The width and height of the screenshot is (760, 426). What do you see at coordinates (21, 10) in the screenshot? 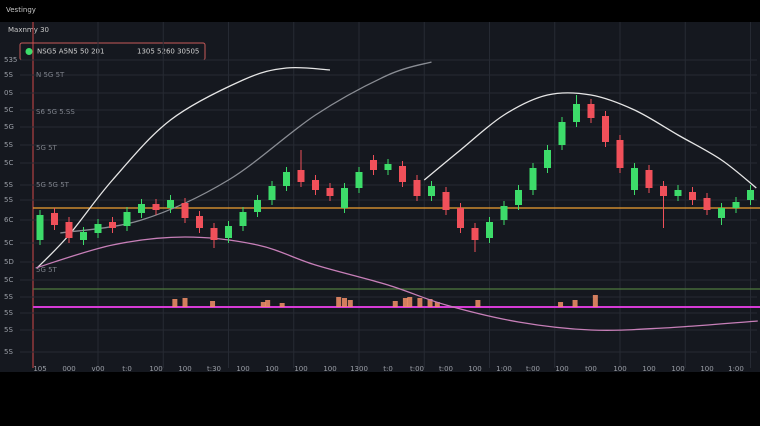
I see `app-title: Vestingy` at bounding box center [21, 10].